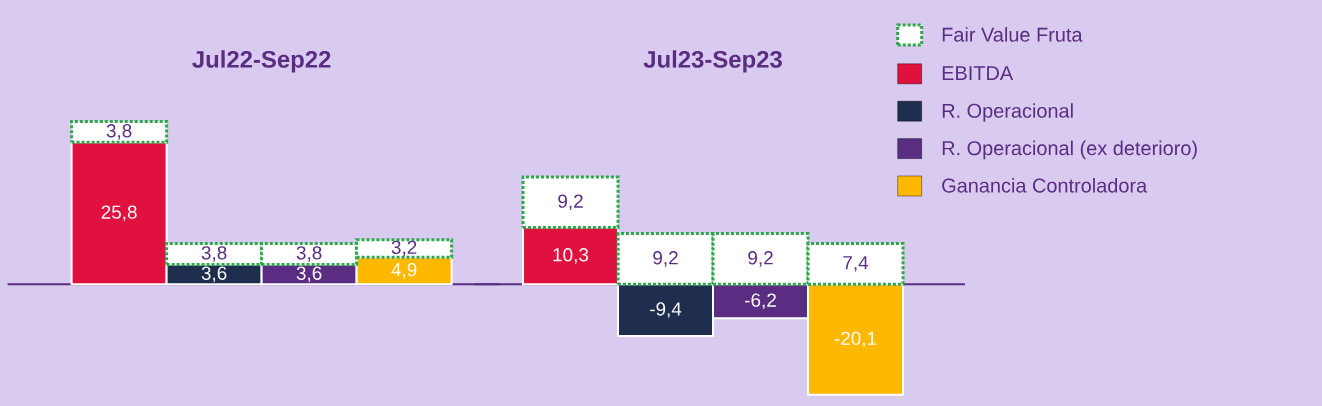 This screenshot has height=406, width=1322. I want to click on legend-label: R. Operacional (ex deterioro), so click(1069, 150).